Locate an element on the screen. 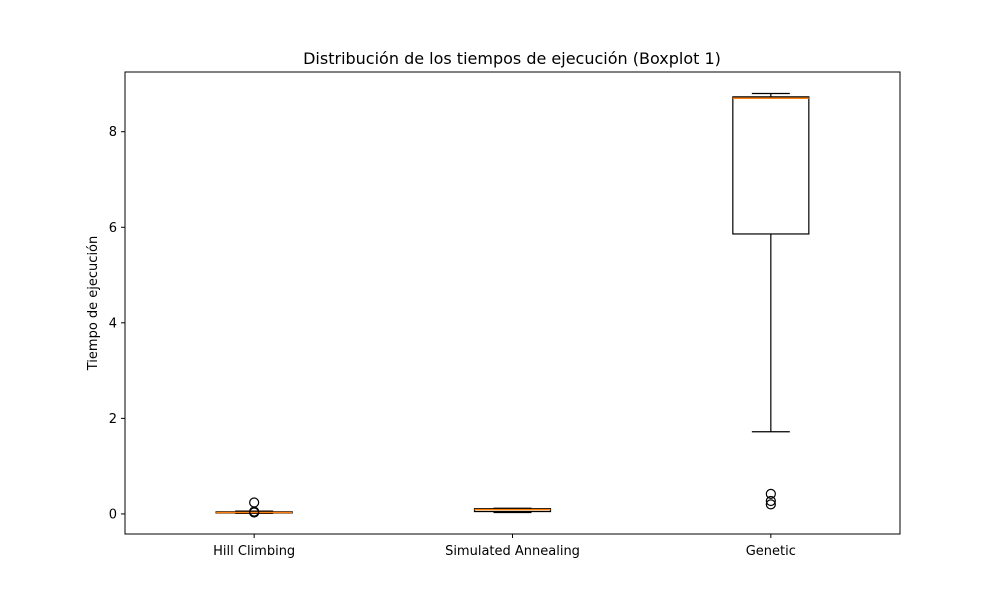 The image size is (1000, 600). y-tick-label: 6 is located at coordinates (113, 228).